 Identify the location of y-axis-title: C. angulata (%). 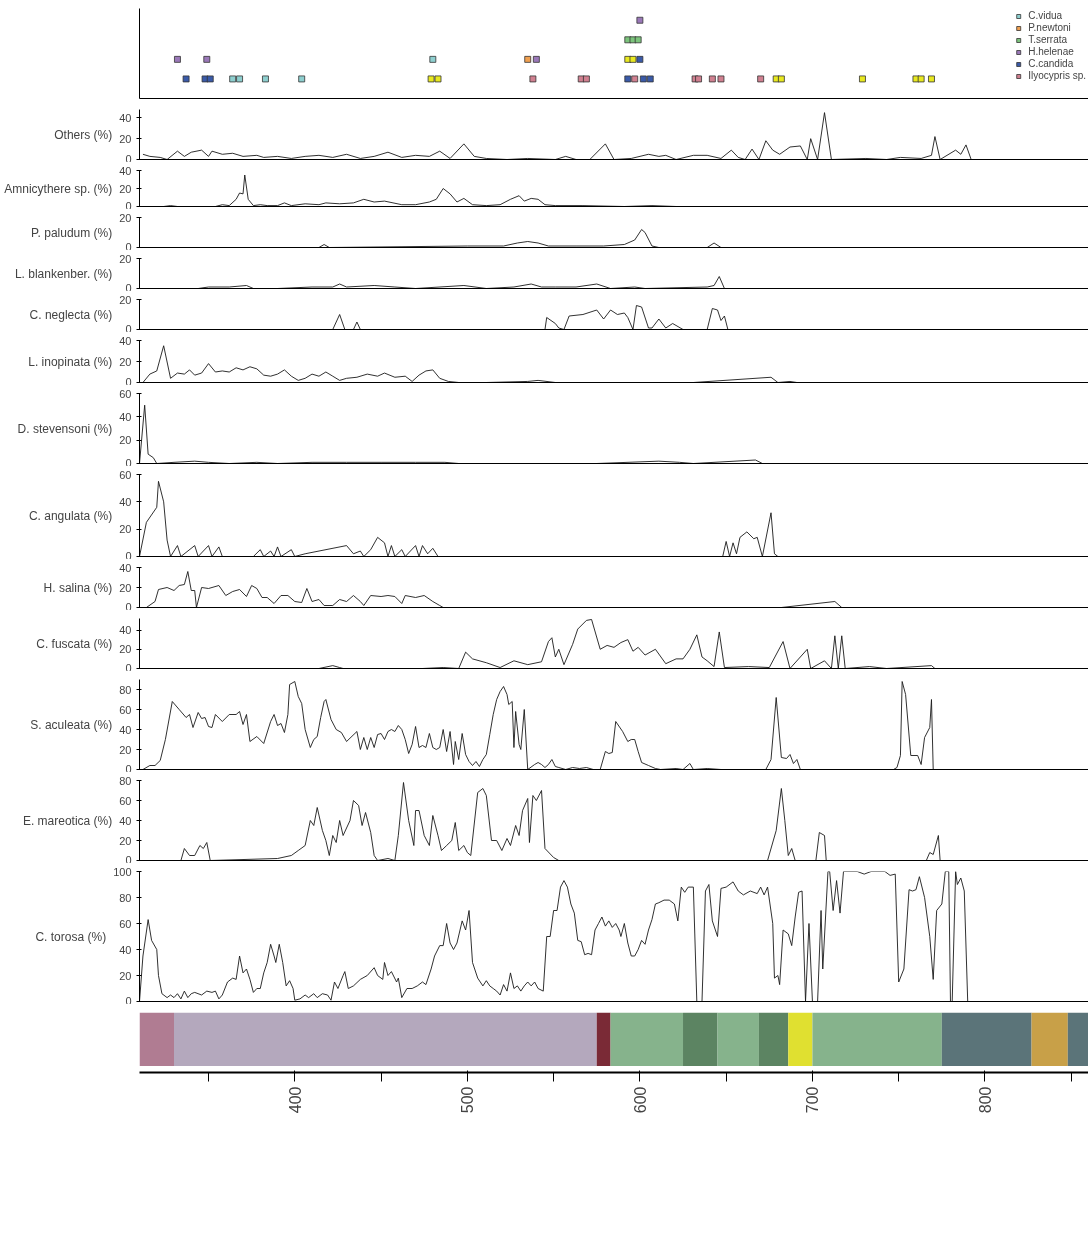
(70, 515).